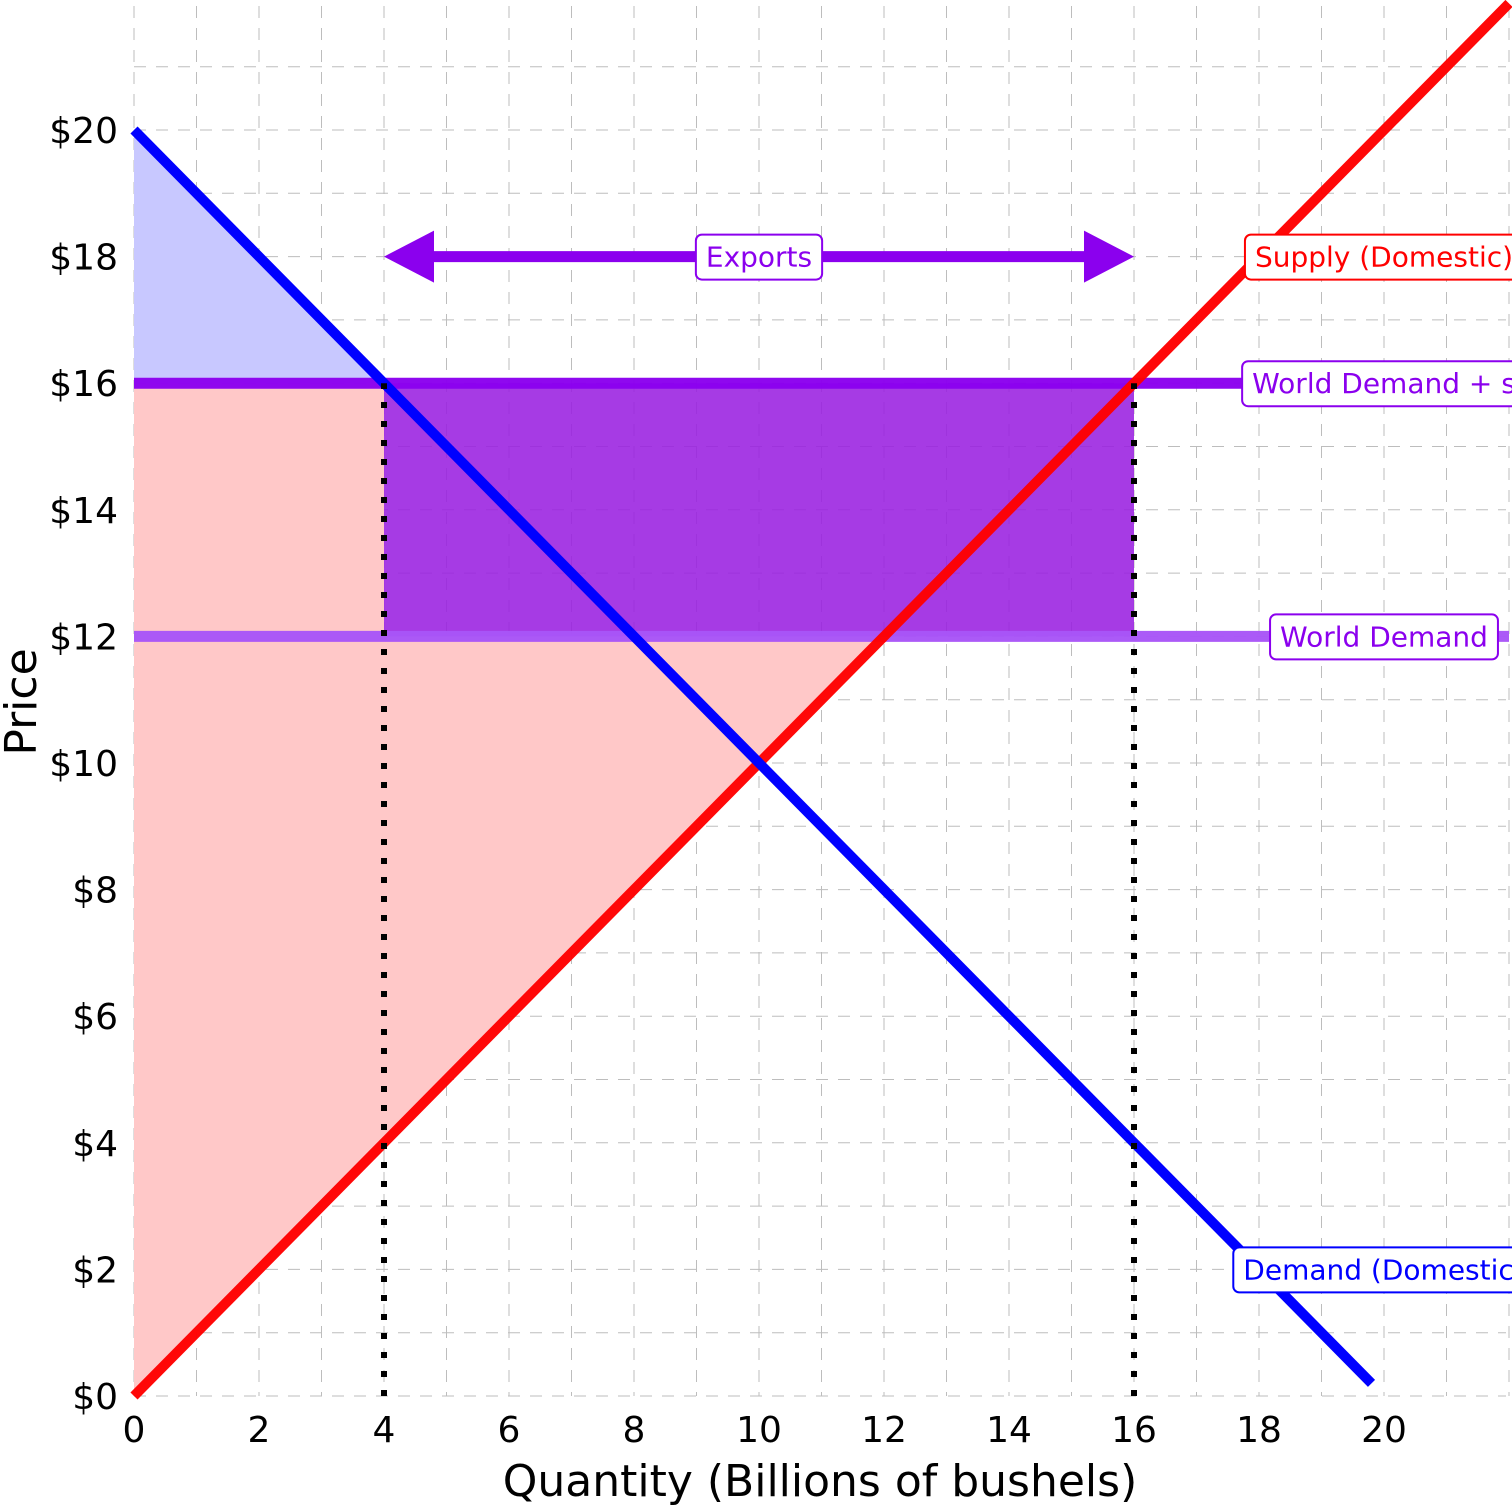  I want to click on y-tick-label: $18, so click(83, 258).